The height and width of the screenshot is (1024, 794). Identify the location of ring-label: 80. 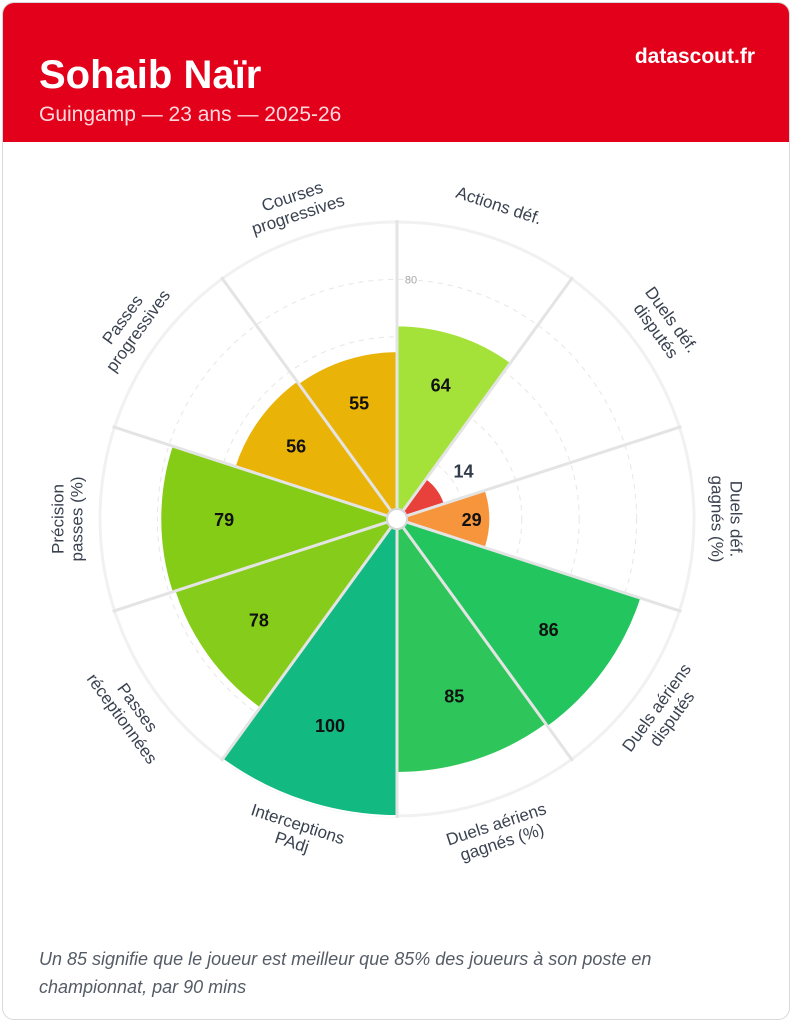
(411, 280).